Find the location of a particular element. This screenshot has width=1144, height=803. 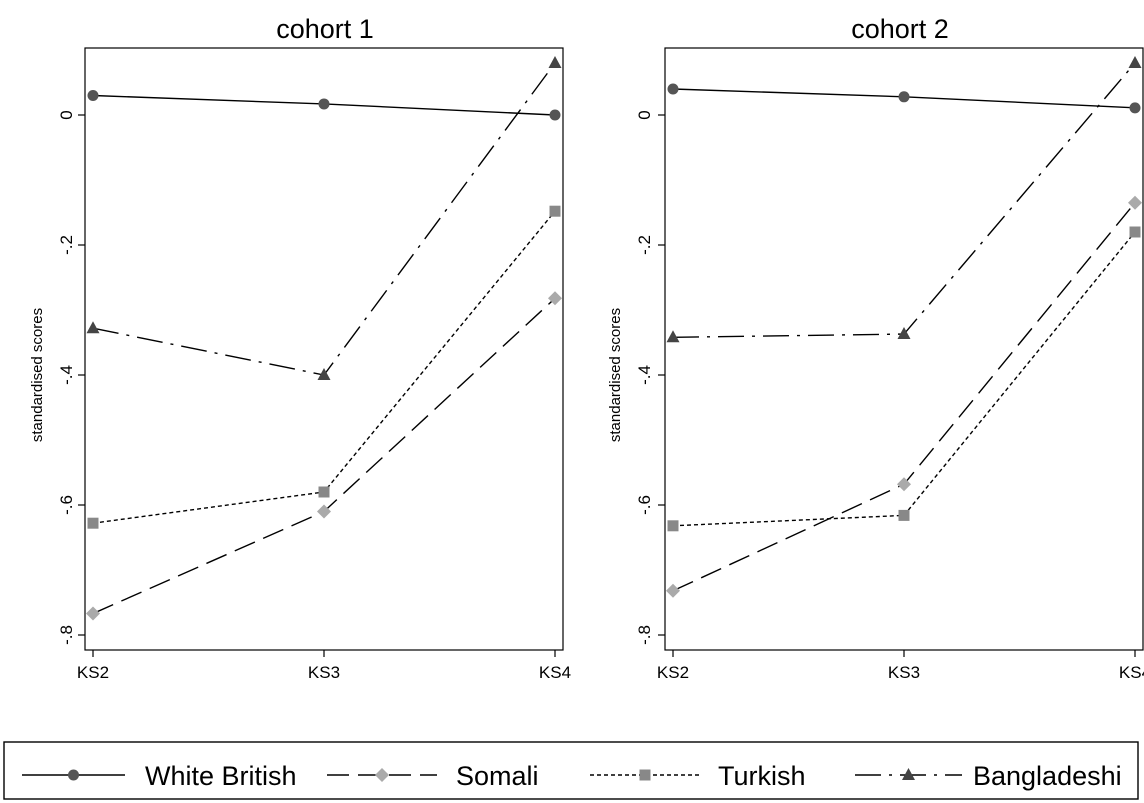

legend-label: Bangladeshi is located at coordinates (1047, 776).